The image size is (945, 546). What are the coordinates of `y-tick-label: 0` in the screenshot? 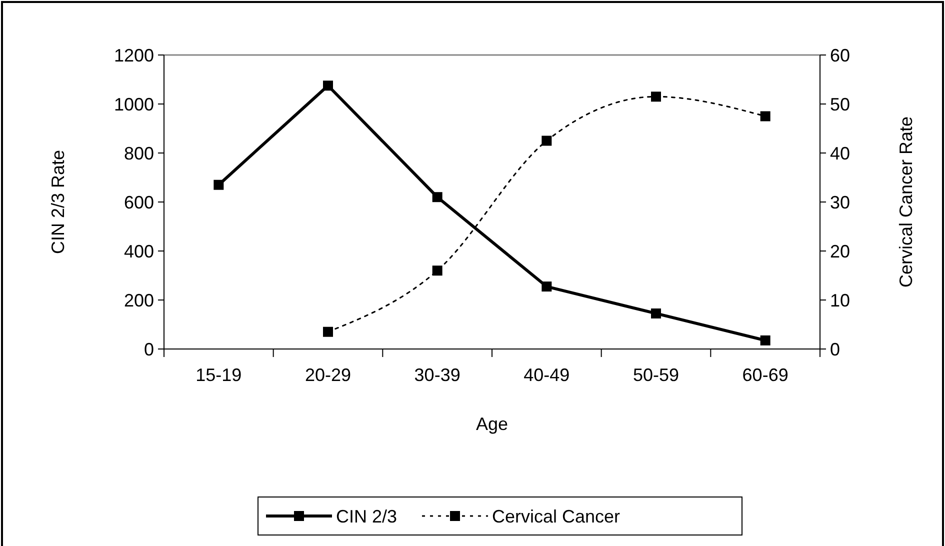 It's located at (149, 349).